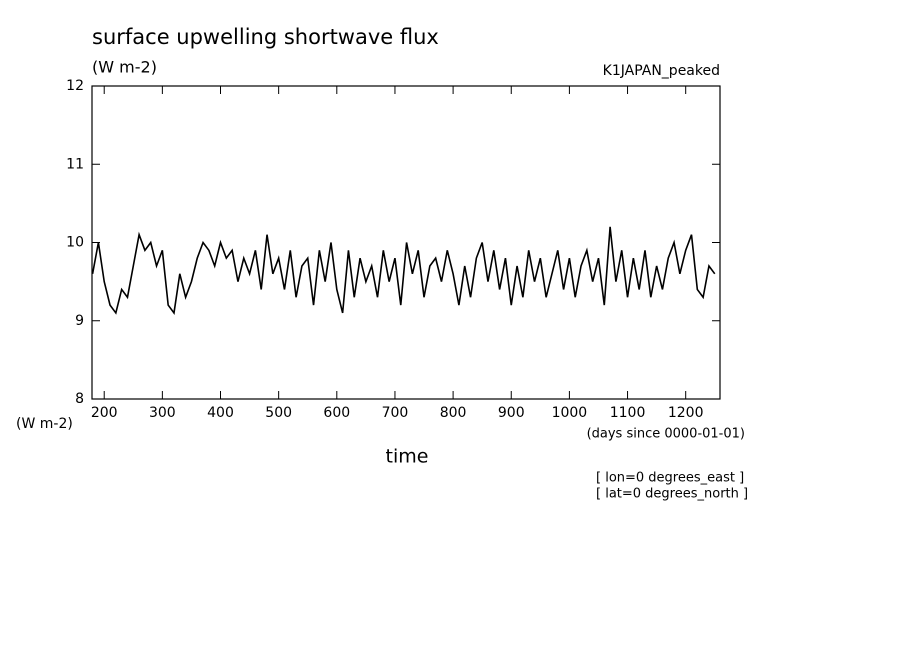 This screenshot has height=654, width=904. Describe the element at coordinates (570, 413) in the screenshot. I see `x-tick-label: 1000` at that location.